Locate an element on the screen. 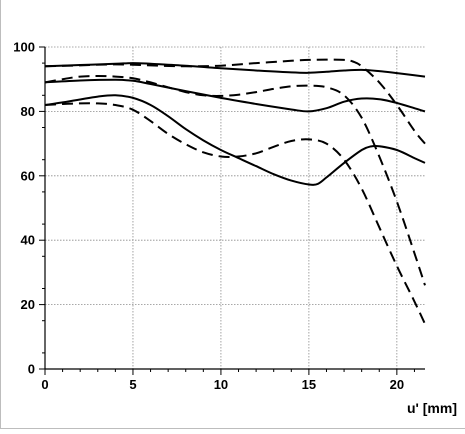 Image resolution: width=465 pixels, height=434 pixels. y-tick-label: 100 is located at coordinates (24, 47).